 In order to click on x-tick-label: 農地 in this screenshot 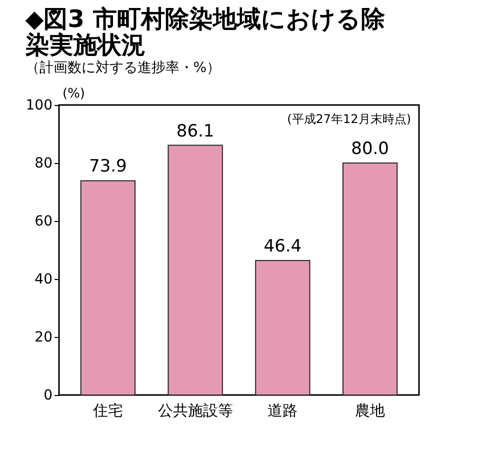, I will do `click(370, 411)`.